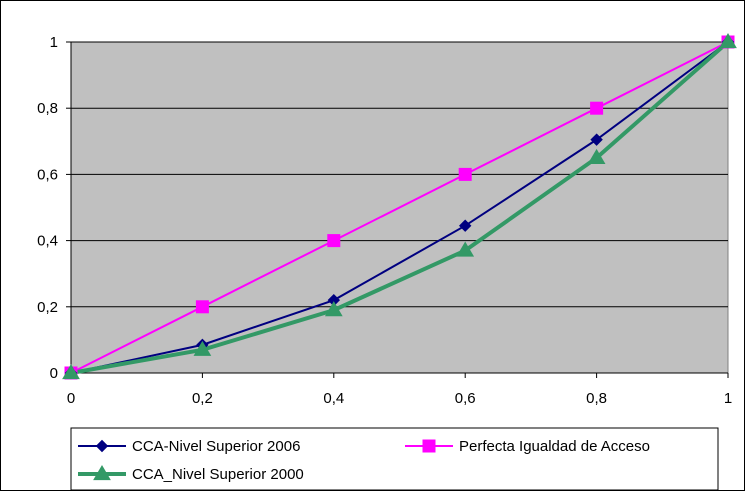 The image size is (747, 493). I want to click on y-tick-label: 0,2, so click(47, 307).